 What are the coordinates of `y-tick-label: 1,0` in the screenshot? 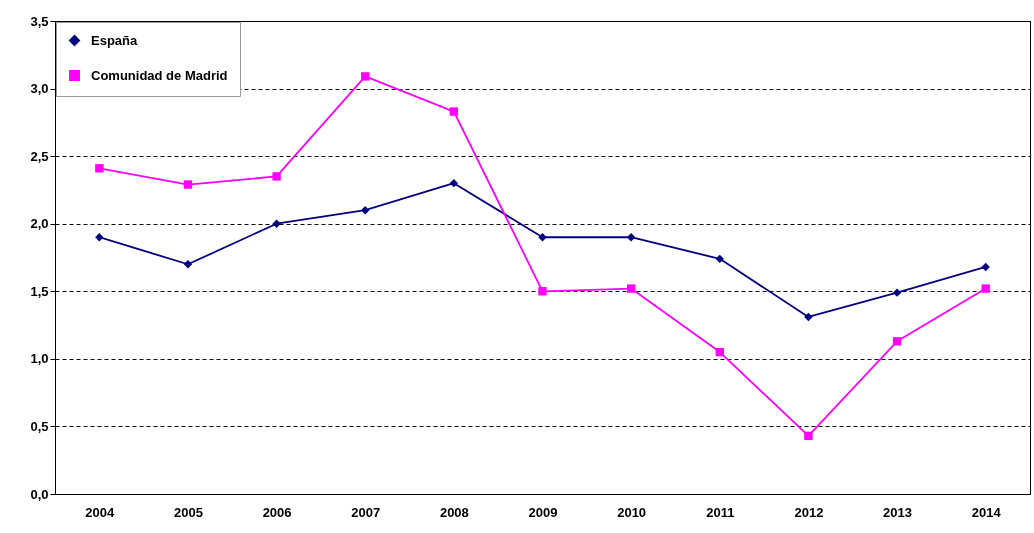 It's located at (39, 359).